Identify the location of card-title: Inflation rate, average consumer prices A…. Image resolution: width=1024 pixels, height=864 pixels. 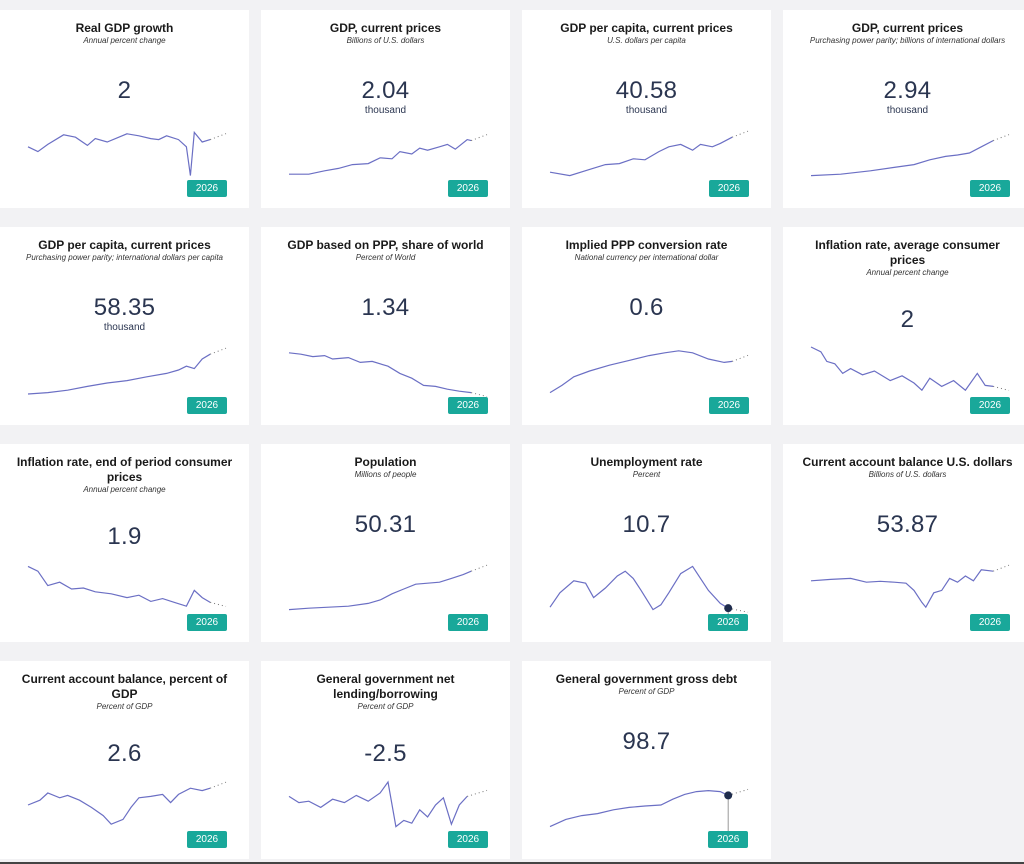
(907, 258).